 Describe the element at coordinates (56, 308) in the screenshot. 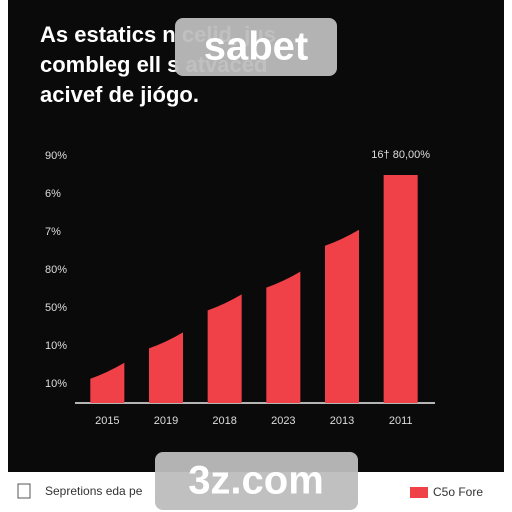

I see `y-tick-label: 50%` at that location.